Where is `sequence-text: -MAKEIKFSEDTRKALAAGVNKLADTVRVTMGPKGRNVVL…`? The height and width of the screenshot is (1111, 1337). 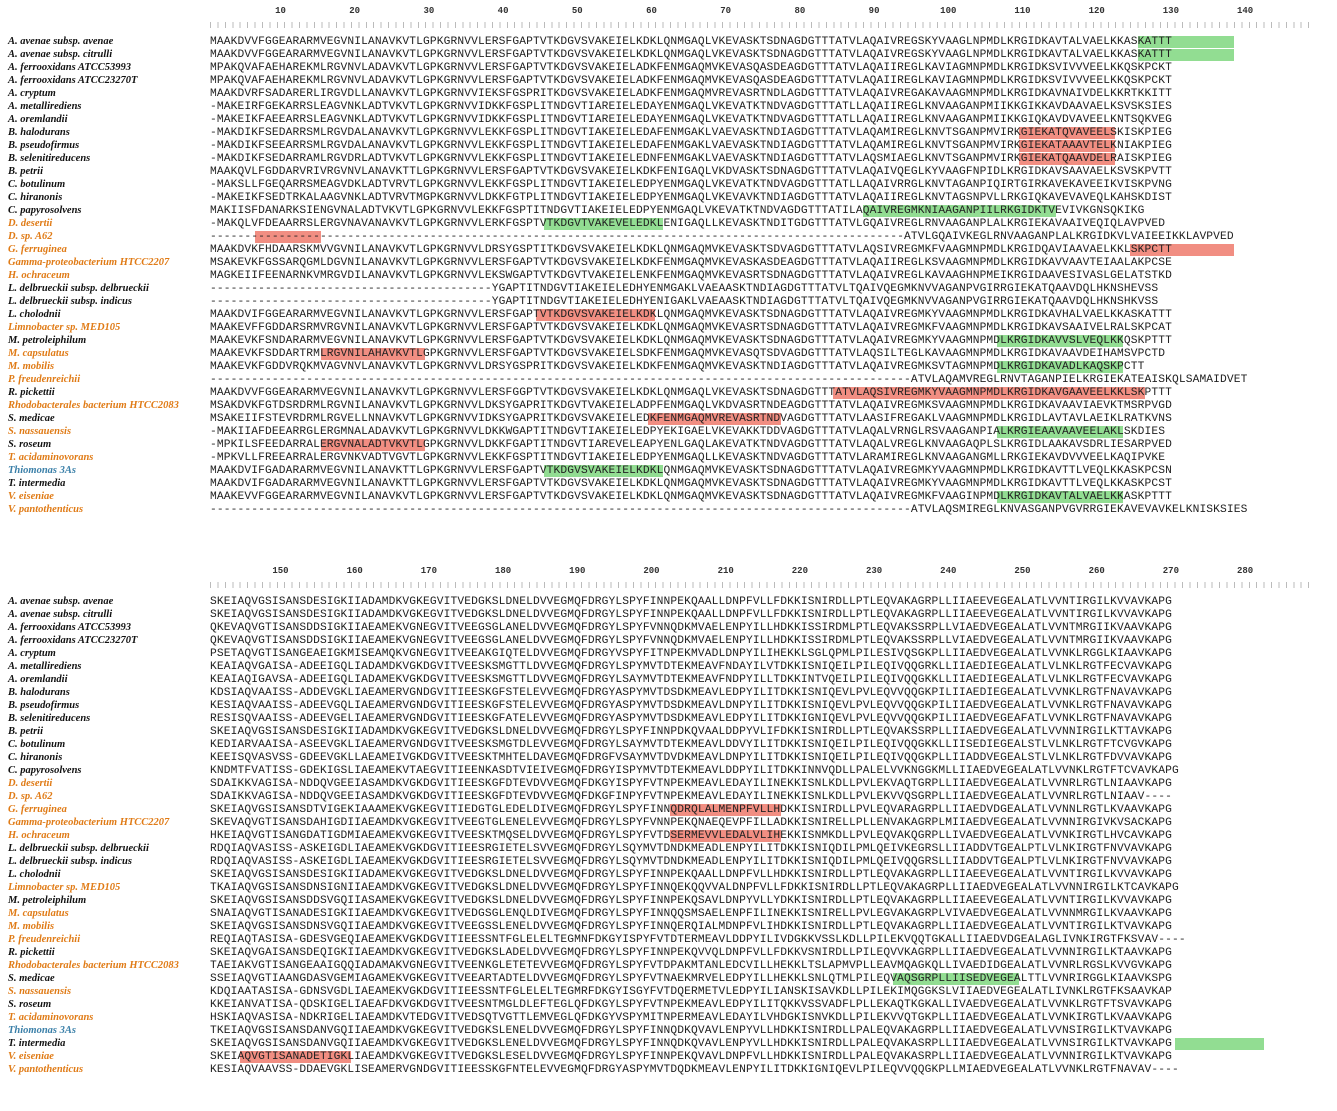 sequence-text: -MAKEIKFSEDTRKALAAGVNKLADTVRVTMGPKGRNVVL… is located at coordinates (691, 198).